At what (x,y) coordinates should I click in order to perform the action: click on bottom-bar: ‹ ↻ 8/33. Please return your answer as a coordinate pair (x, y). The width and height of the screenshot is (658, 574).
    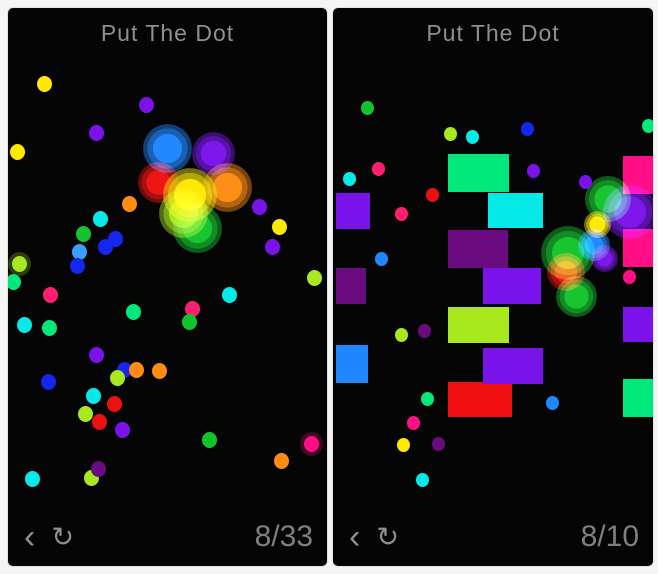
    Looking at the image, I should click on (167, 537).